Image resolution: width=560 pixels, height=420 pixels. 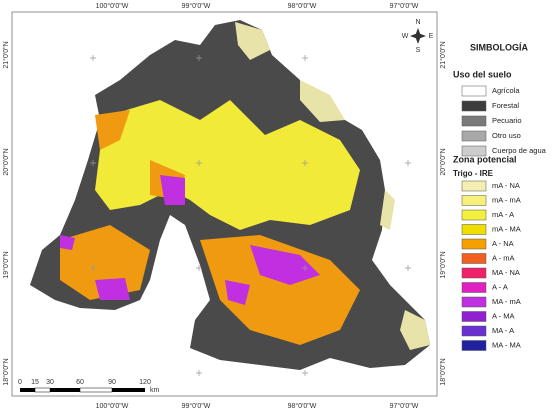 I want to click on legend-label: Forestal, so click(x=505, y=105).